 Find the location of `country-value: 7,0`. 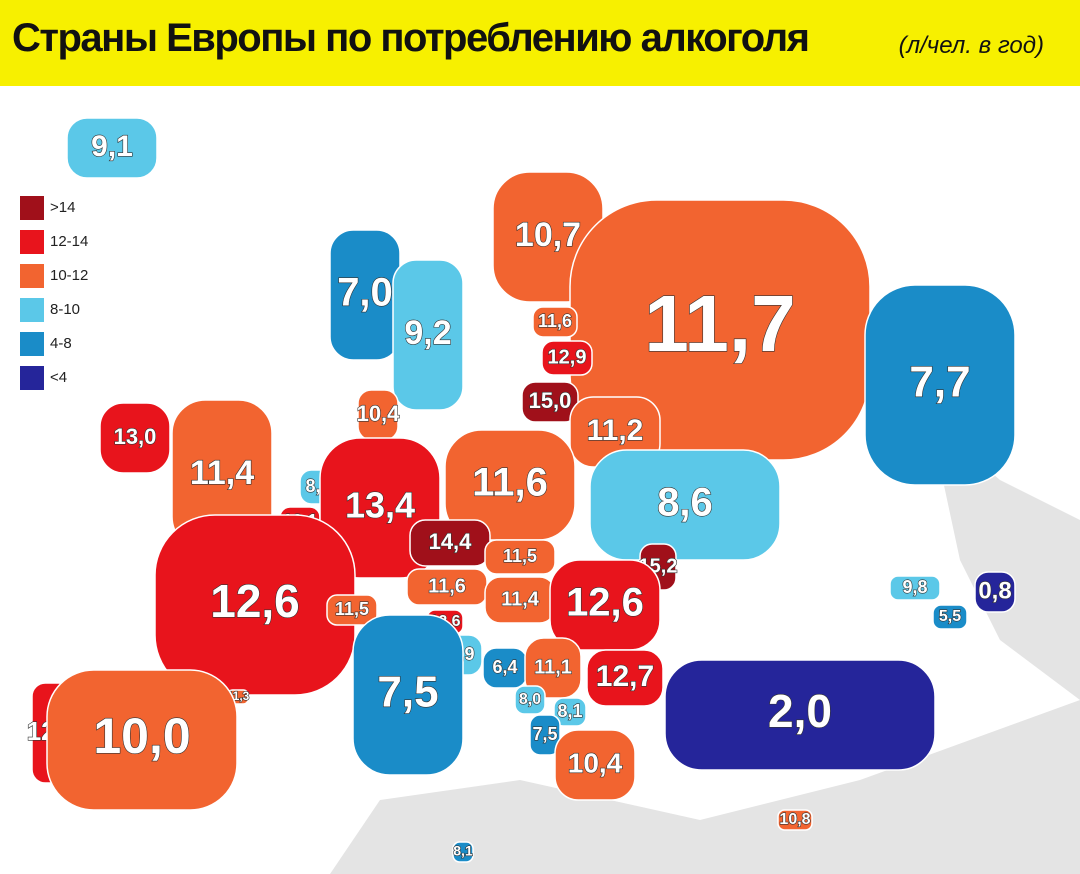

country-value: 7,0 is located at coordinates (365, 293).